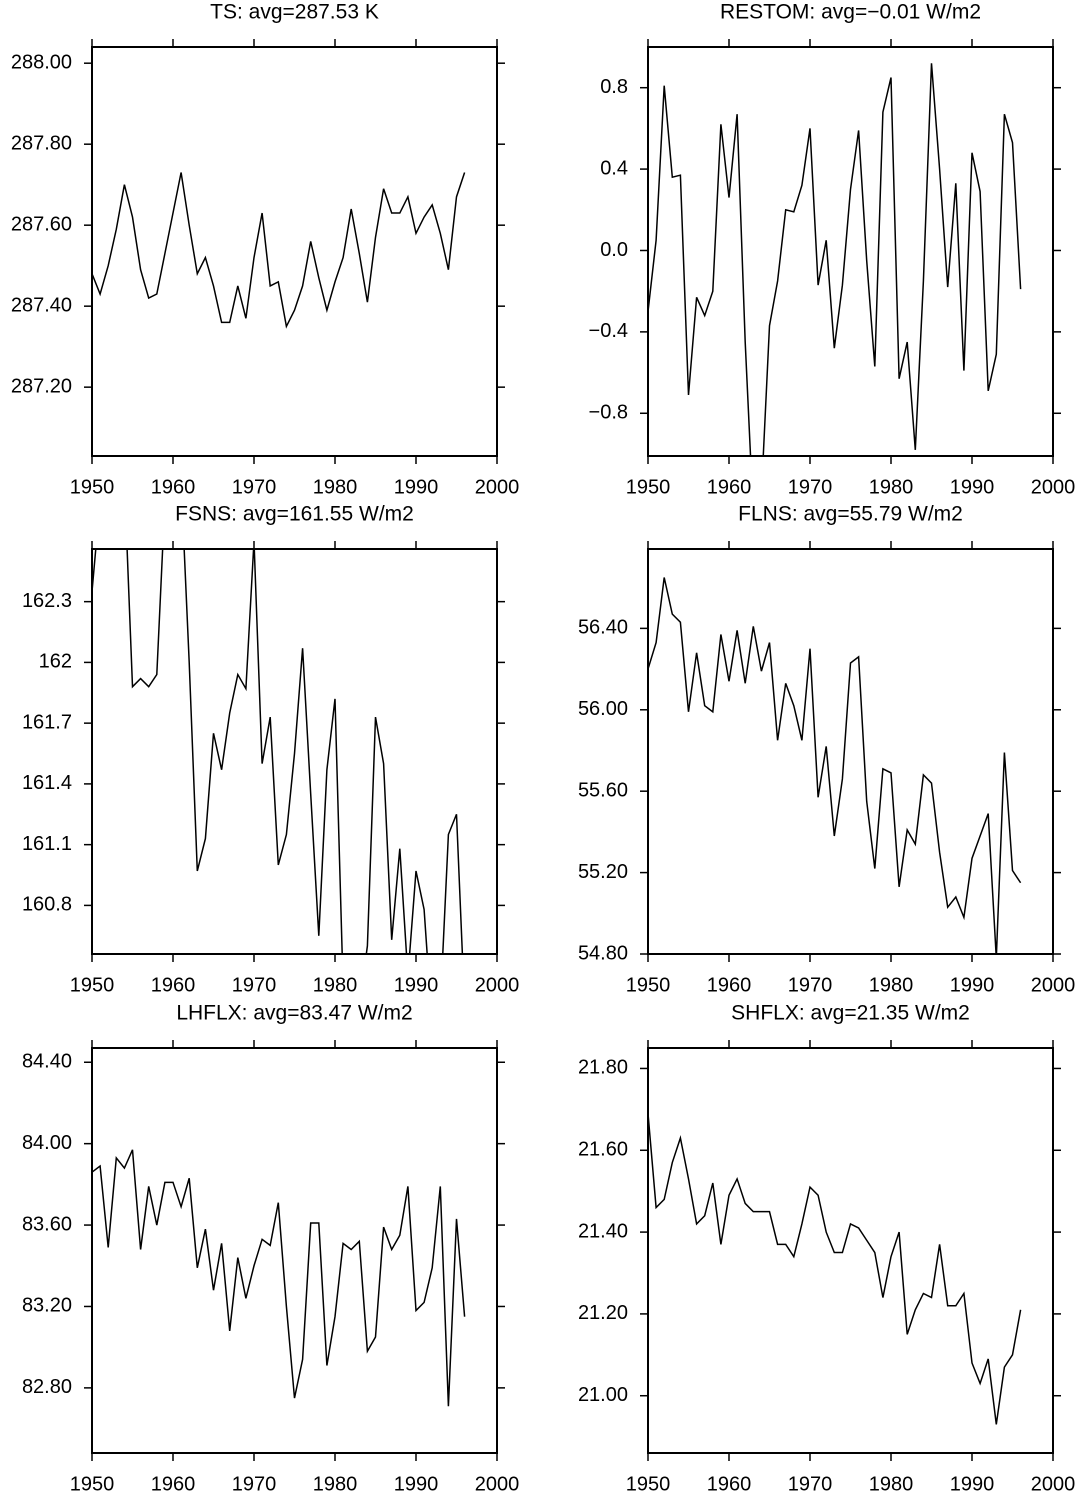 Image resolution: width=1080 pixels, height=1494 pixels. Describe the element at coordinates (47, 905) in the screenshot. I see `y-tick-label: 160.8` at that location.